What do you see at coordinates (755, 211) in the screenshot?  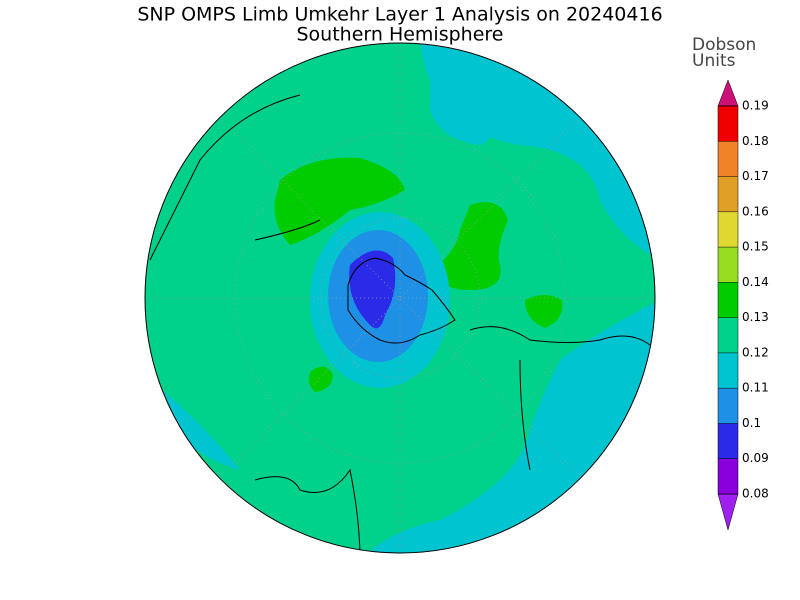 I see `colorbar-tick-label: 0.16` at bounding box center [755, 211].